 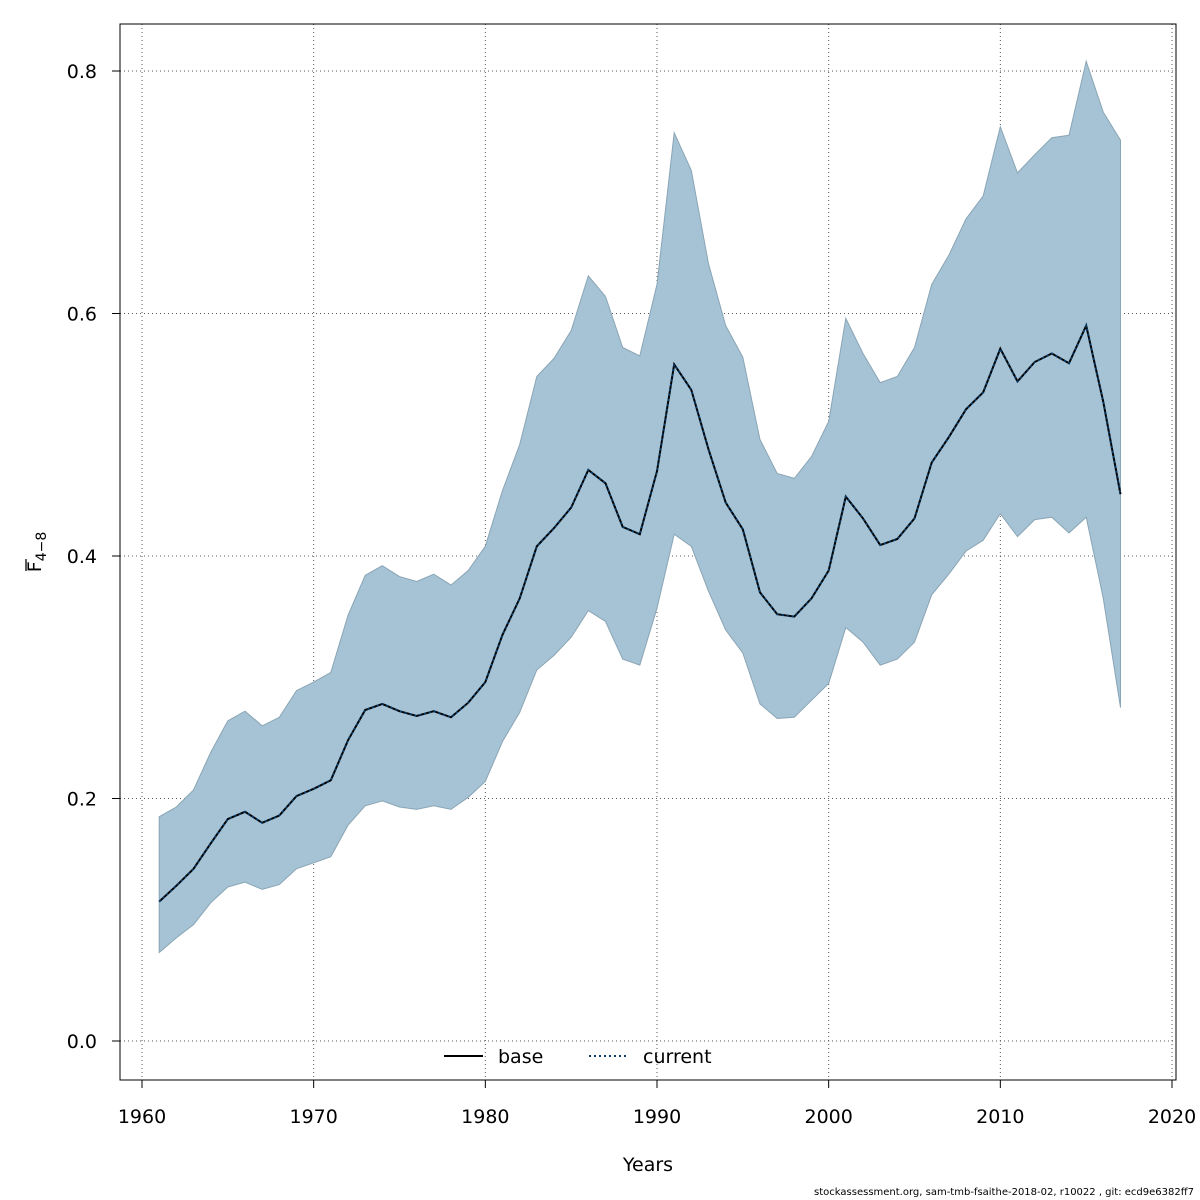 I want to click on x-tick-label: 2020, so click(x=1172, y=1117).